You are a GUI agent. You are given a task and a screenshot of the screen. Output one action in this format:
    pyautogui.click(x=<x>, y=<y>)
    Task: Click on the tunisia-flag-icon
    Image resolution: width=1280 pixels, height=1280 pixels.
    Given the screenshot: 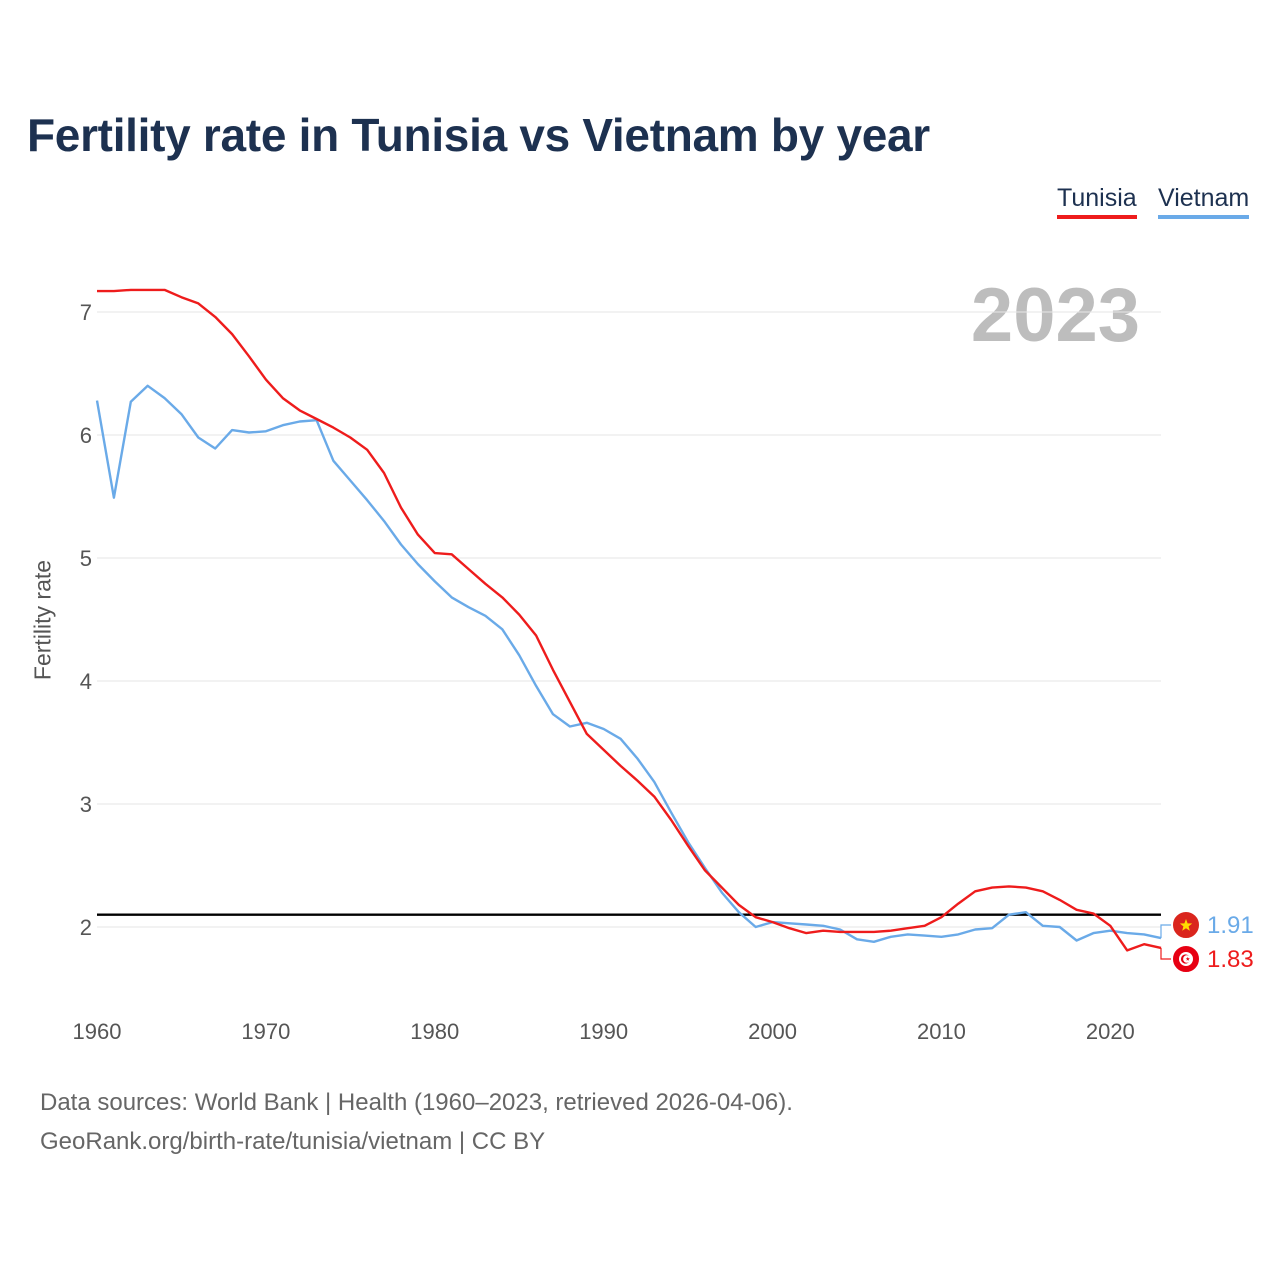 What is the action you would take?
    pyautogui.click(x=1186, y=959)
    